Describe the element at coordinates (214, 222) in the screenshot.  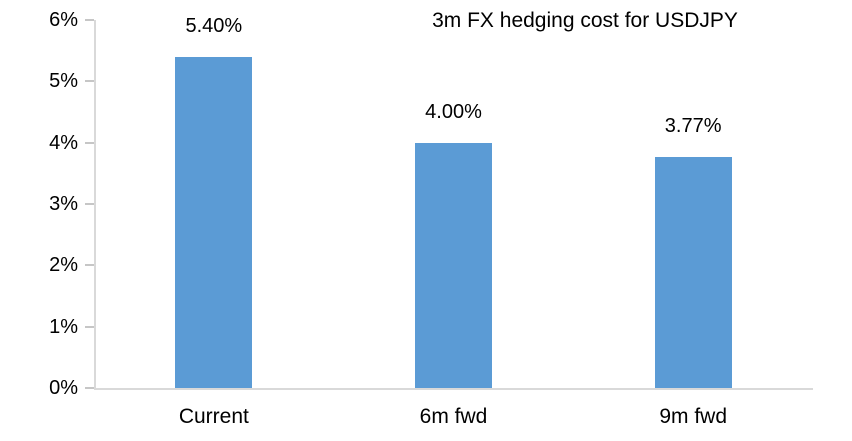
I see `bar-current` at that location.